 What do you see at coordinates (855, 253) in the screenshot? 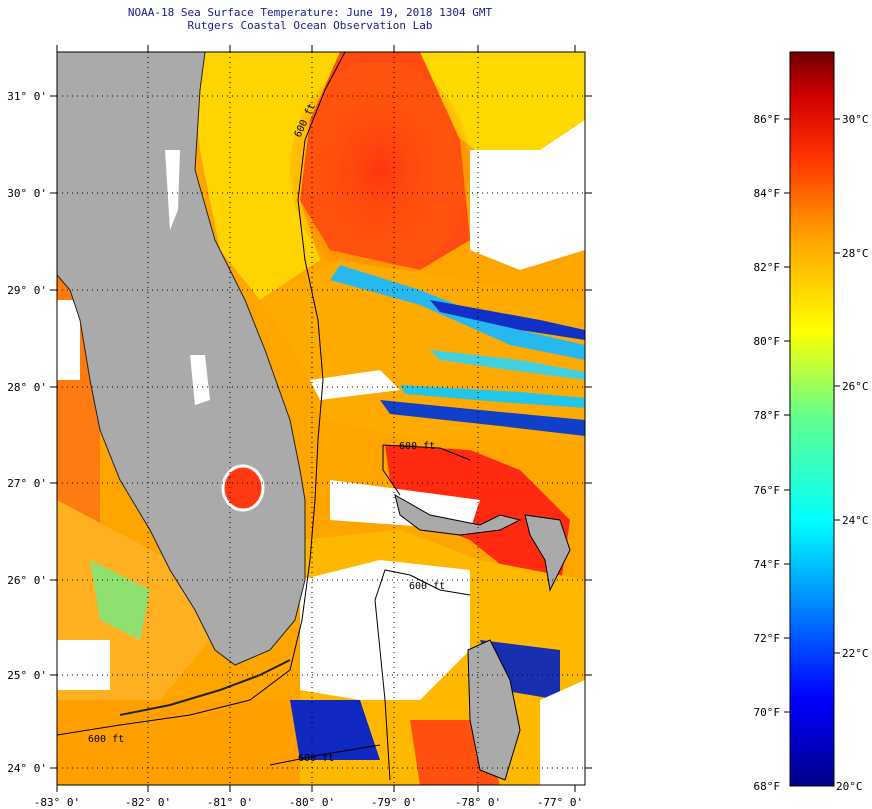
I see `colorbar-c-label: 28°C` at bounding box center [855, 253].